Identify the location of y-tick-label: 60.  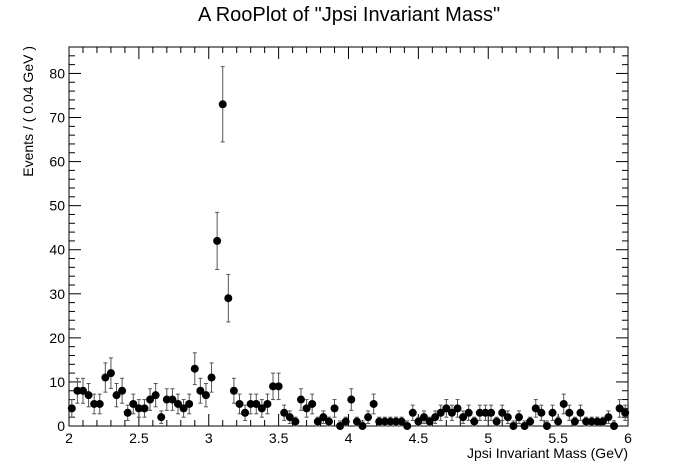
(57, 162).